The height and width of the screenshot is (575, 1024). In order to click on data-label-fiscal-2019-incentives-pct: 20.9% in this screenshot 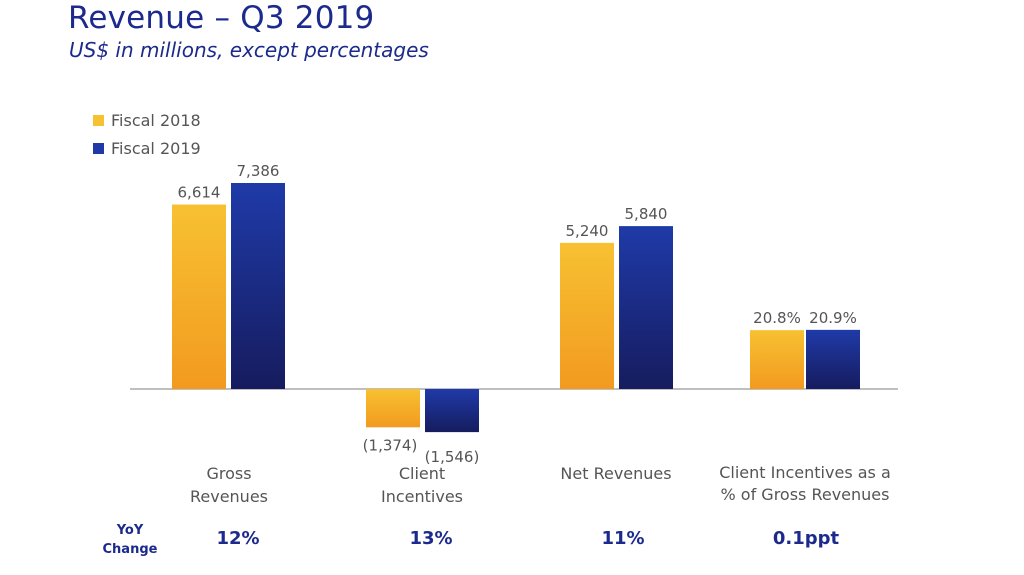, I will do `click(833, 318)`.